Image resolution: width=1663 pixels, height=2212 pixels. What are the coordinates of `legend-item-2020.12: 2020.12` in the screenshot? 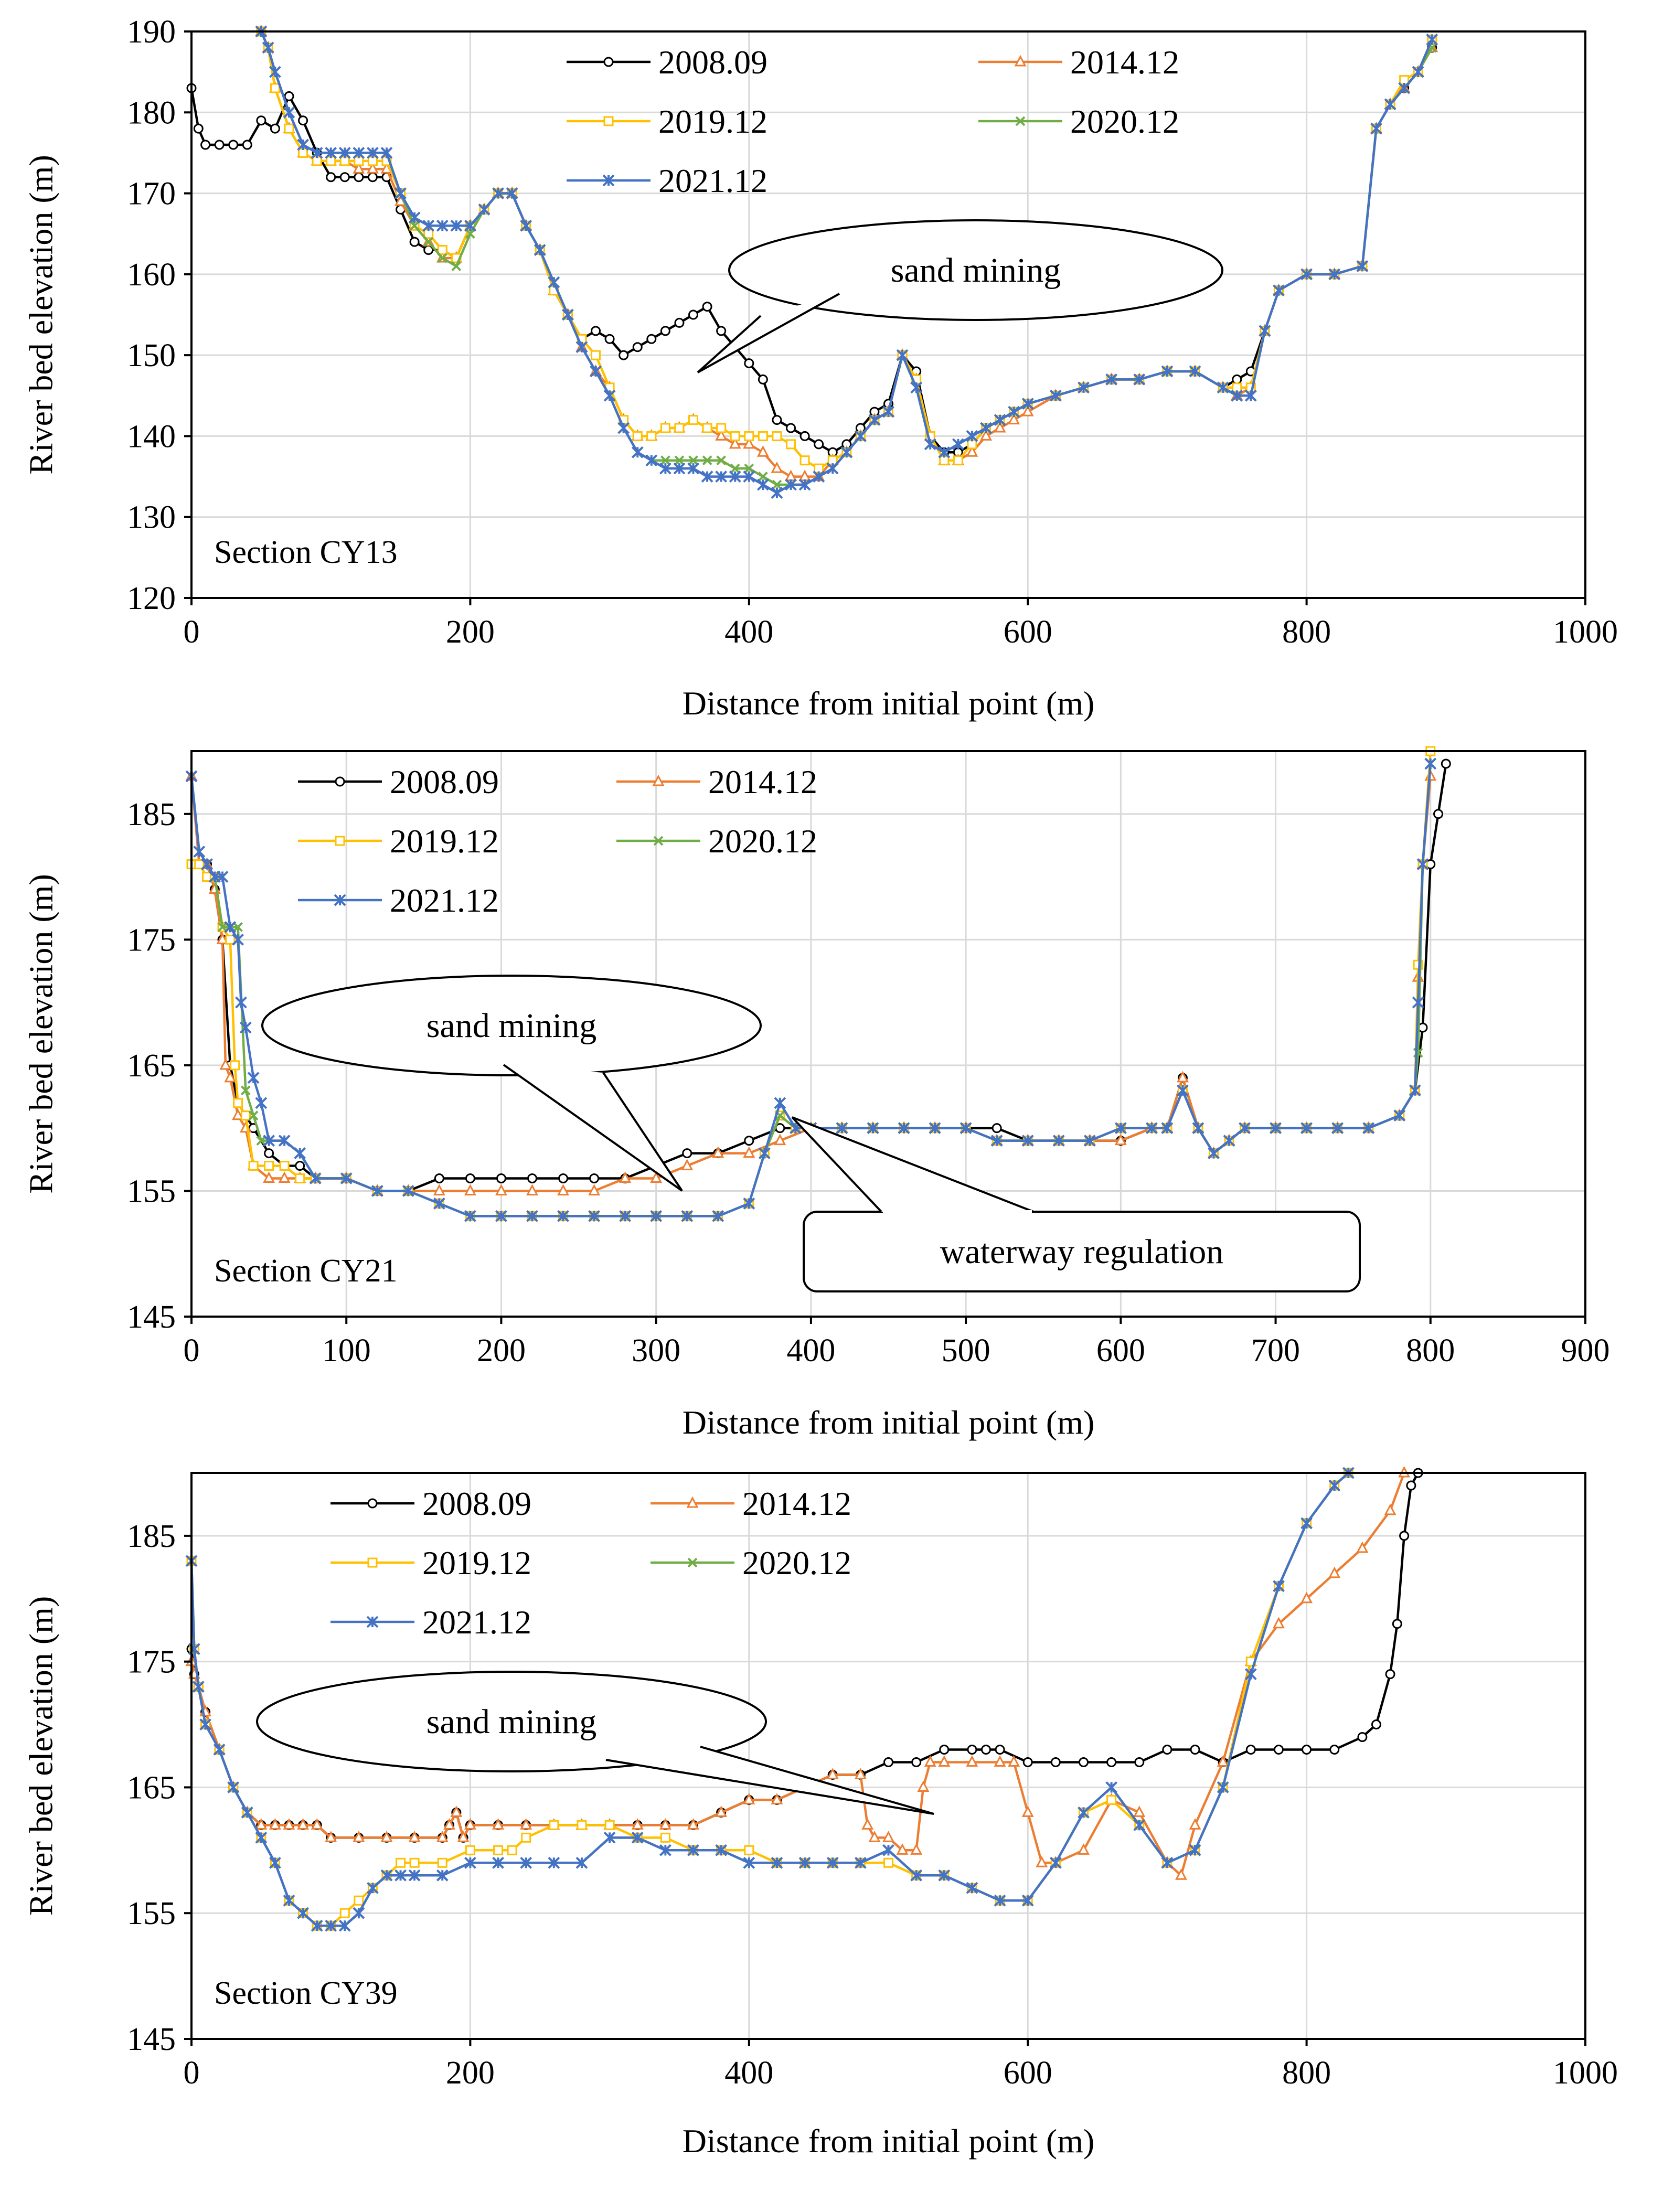 It's located at (1079, 121).